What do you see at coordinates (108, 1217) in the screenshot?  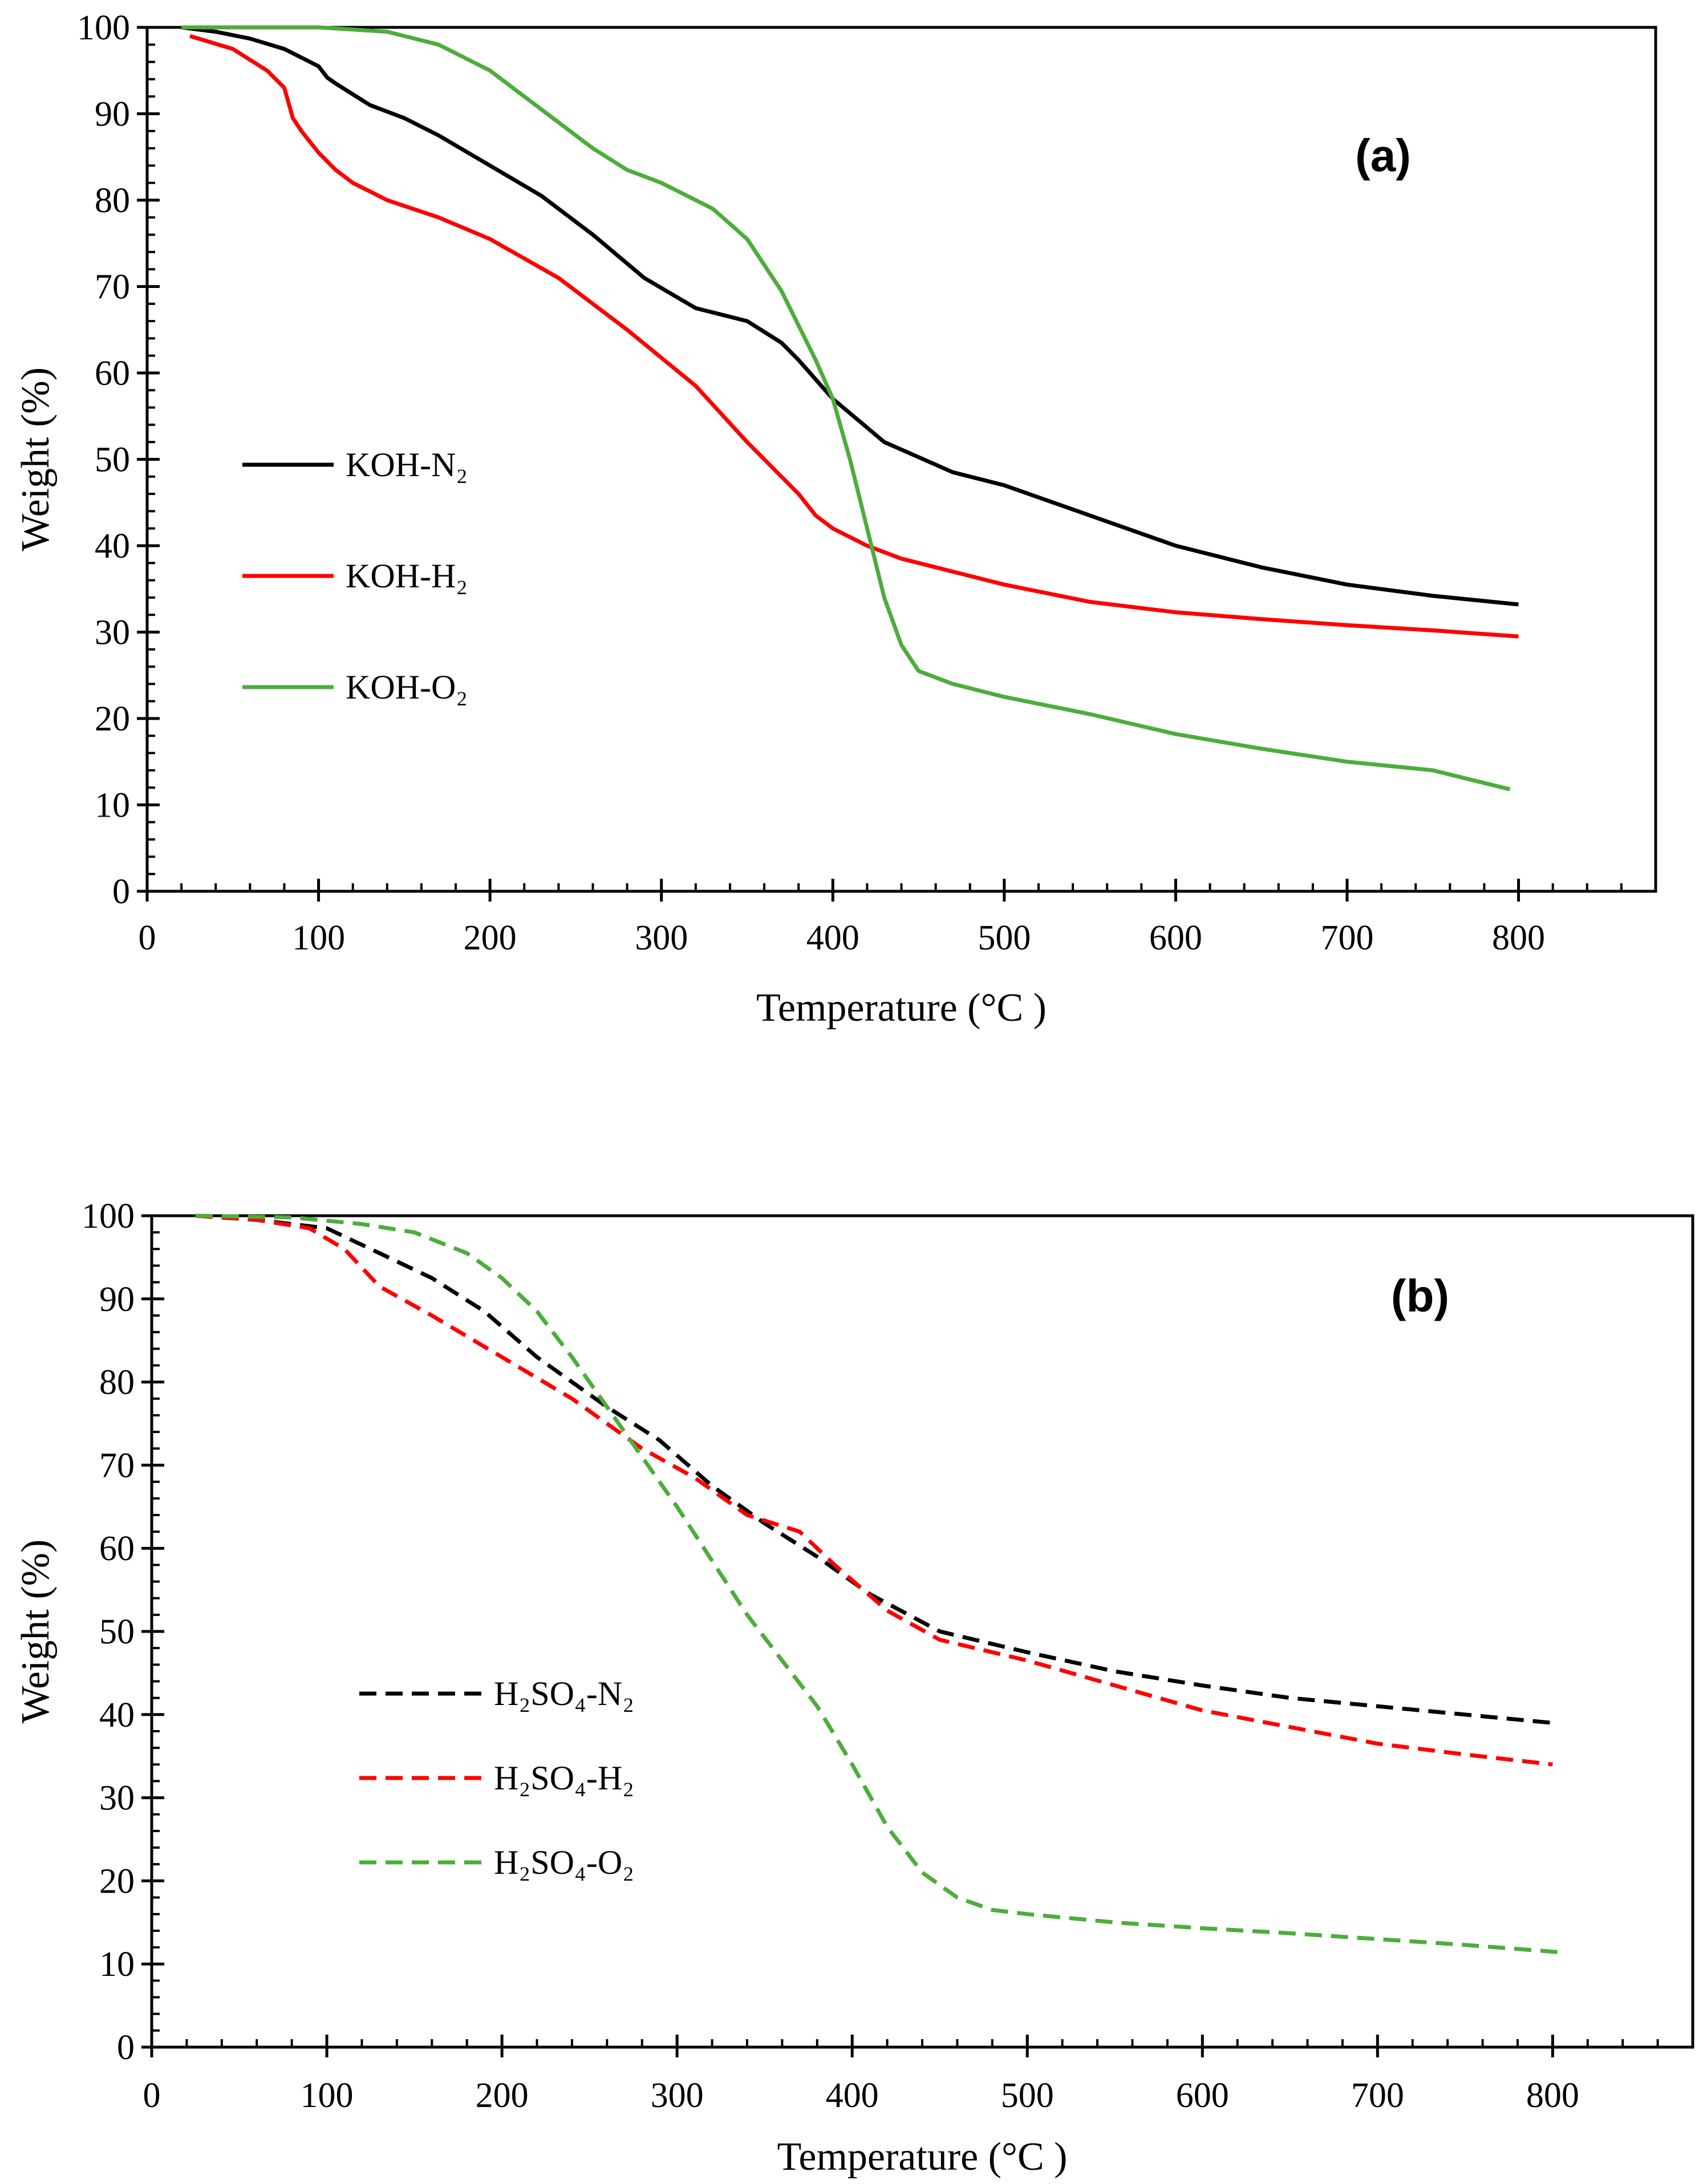 I see `y-tick-label-b: 100` at bounding box center [108, 1217].